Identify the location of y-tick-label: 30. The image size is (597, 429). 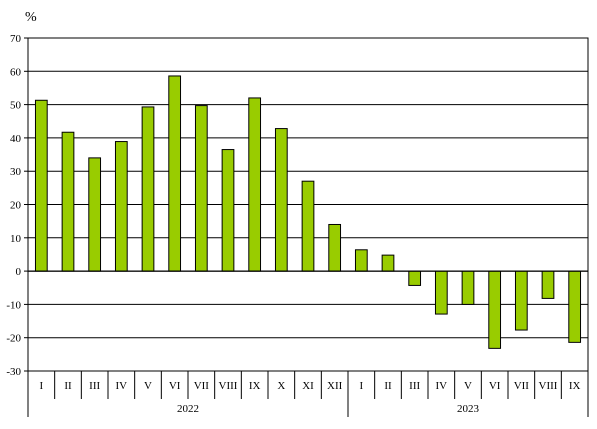
(16, 172).